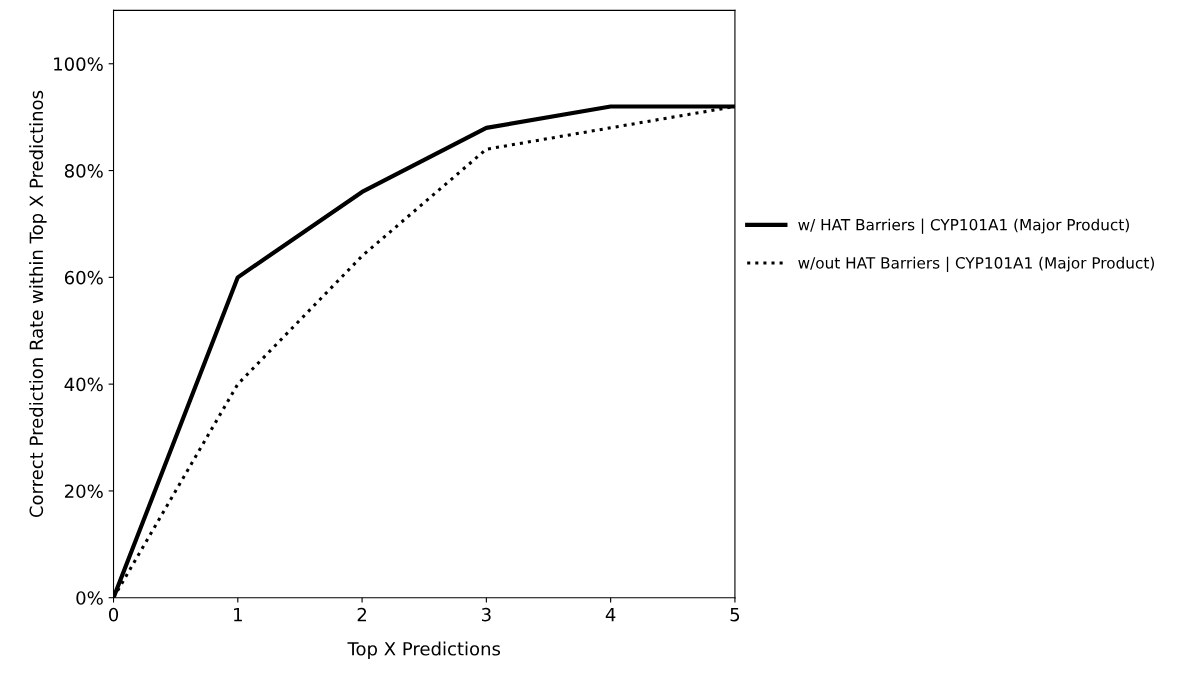 The image size is (1195, 691). I want to click on x-axis-title: Top X Predictions, so click(424, 650).